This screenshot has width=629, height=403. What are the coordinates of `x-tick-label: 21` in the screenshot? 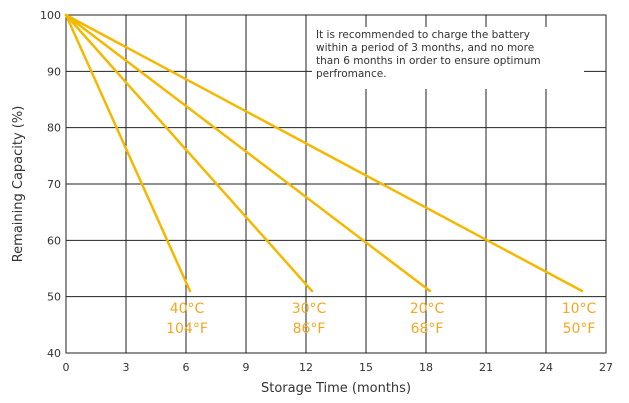 It's located at (486, 367).